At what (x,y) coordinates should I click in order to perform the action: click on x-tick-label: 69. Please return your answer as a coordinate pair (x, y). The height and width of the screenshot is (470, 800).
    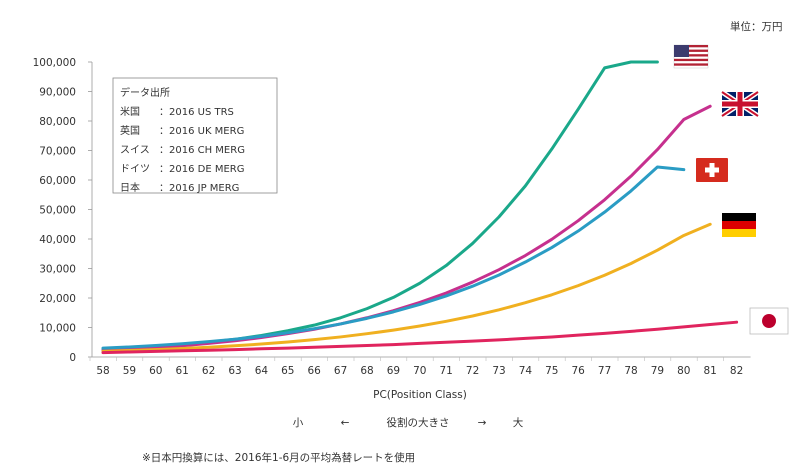
    Looking at the image, I should click on (393, 371).